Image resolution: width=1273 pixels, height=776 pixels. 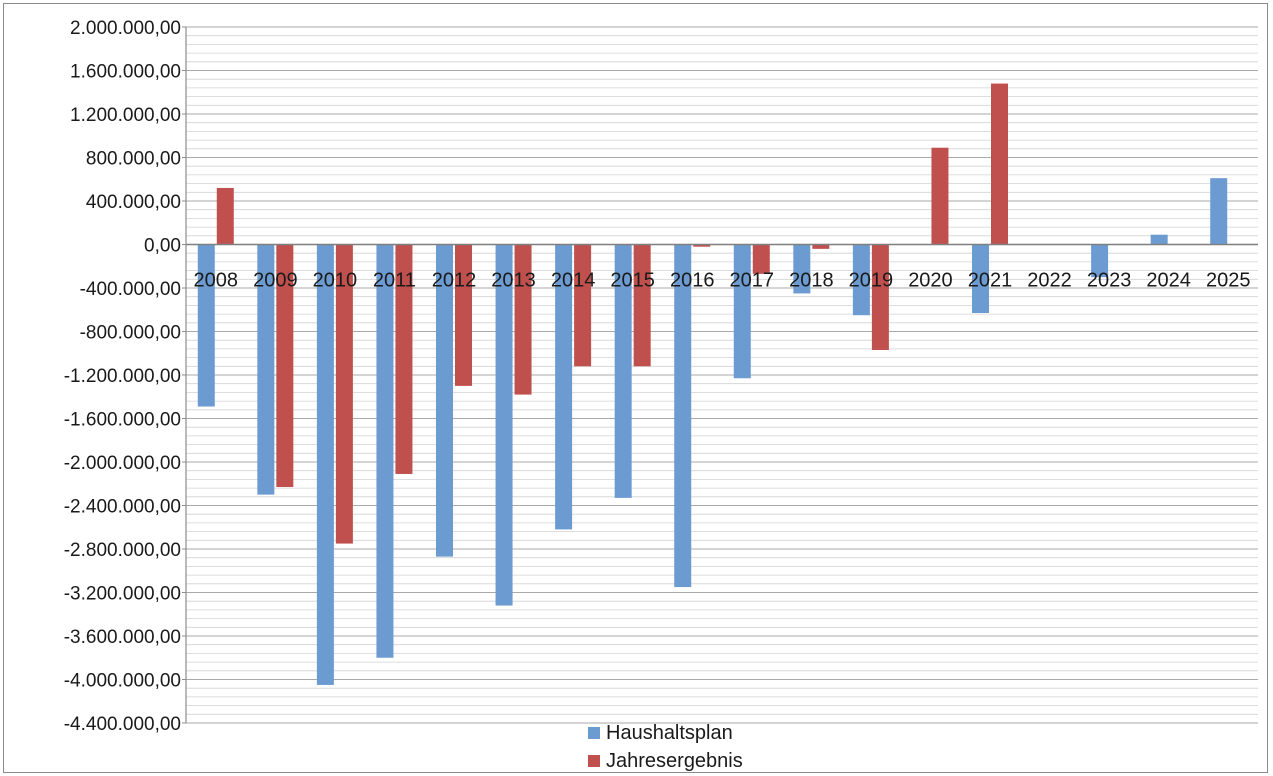 I want to click on y-tick-label: 2.000.000,00, so click(x=125, y=28).